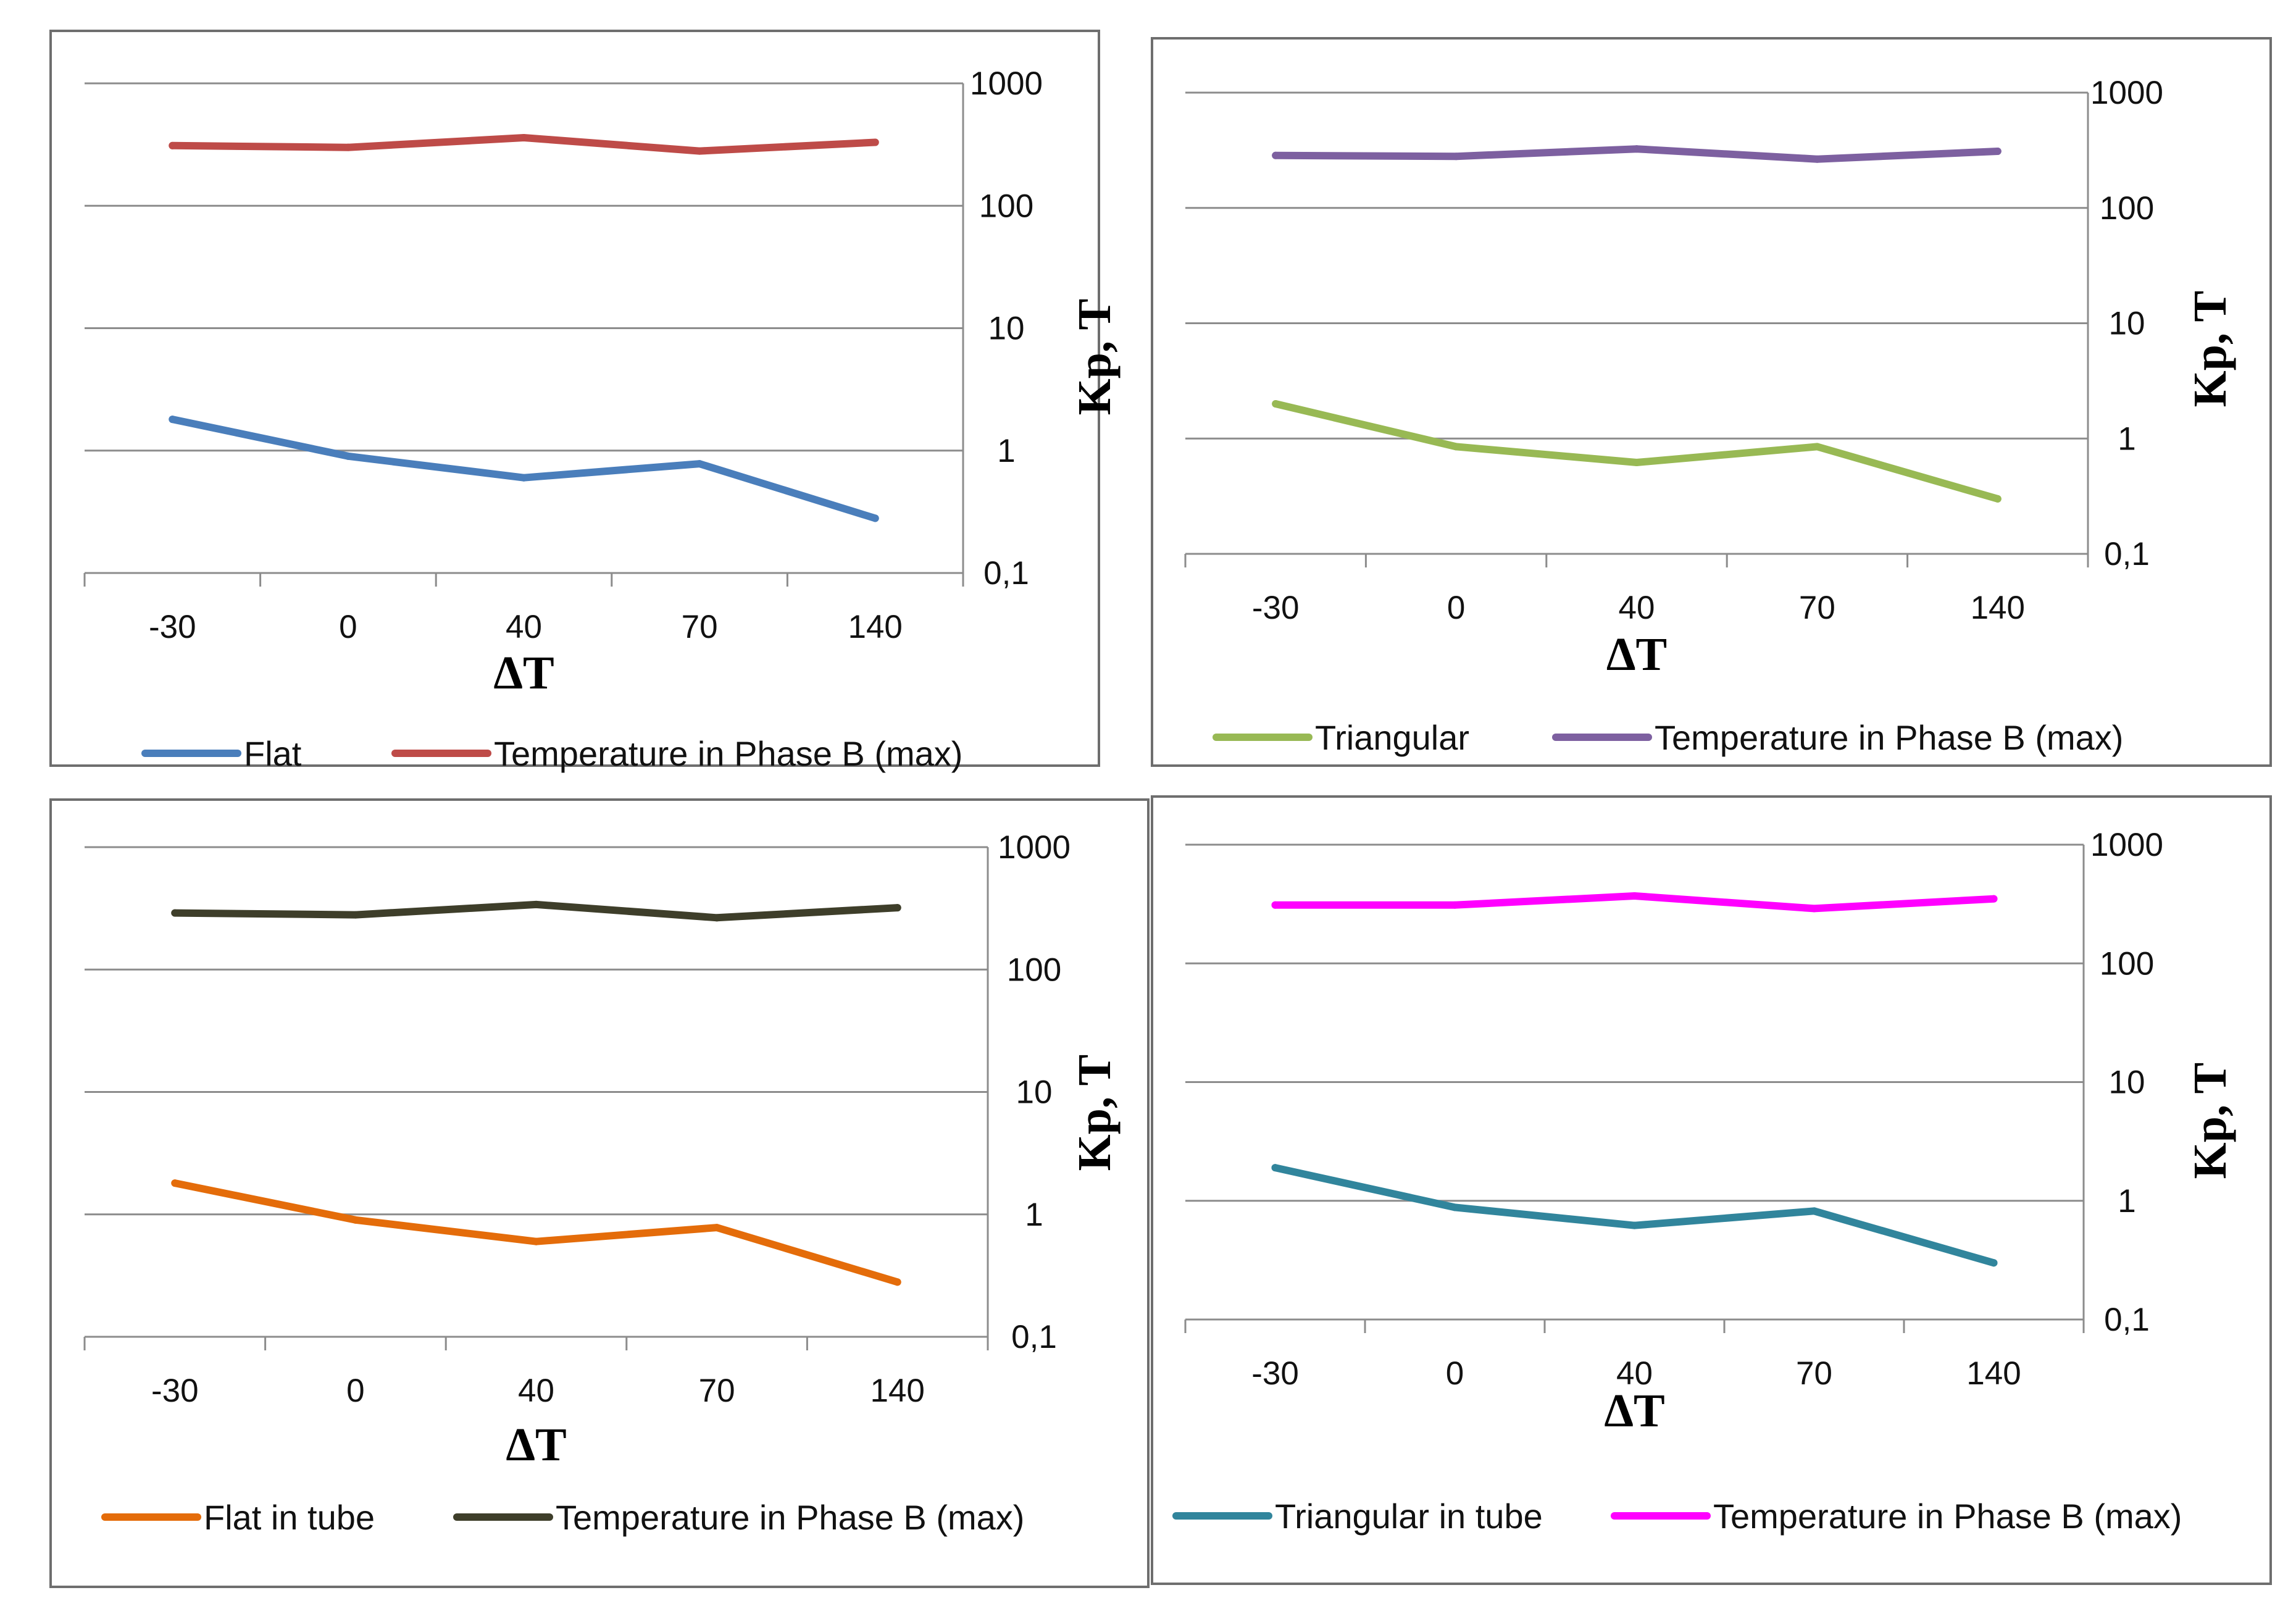  I want to click on legend-label: Flat in tube, so click(289, 1517).